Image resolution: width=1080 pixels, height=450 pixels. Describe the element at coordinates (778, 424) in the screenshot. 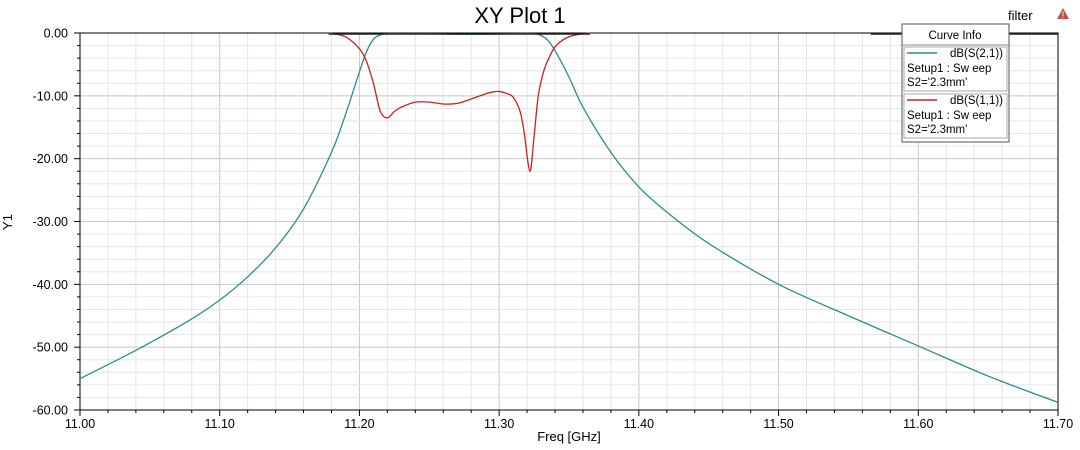

I see `x-tick-label: 11.50` at that location.